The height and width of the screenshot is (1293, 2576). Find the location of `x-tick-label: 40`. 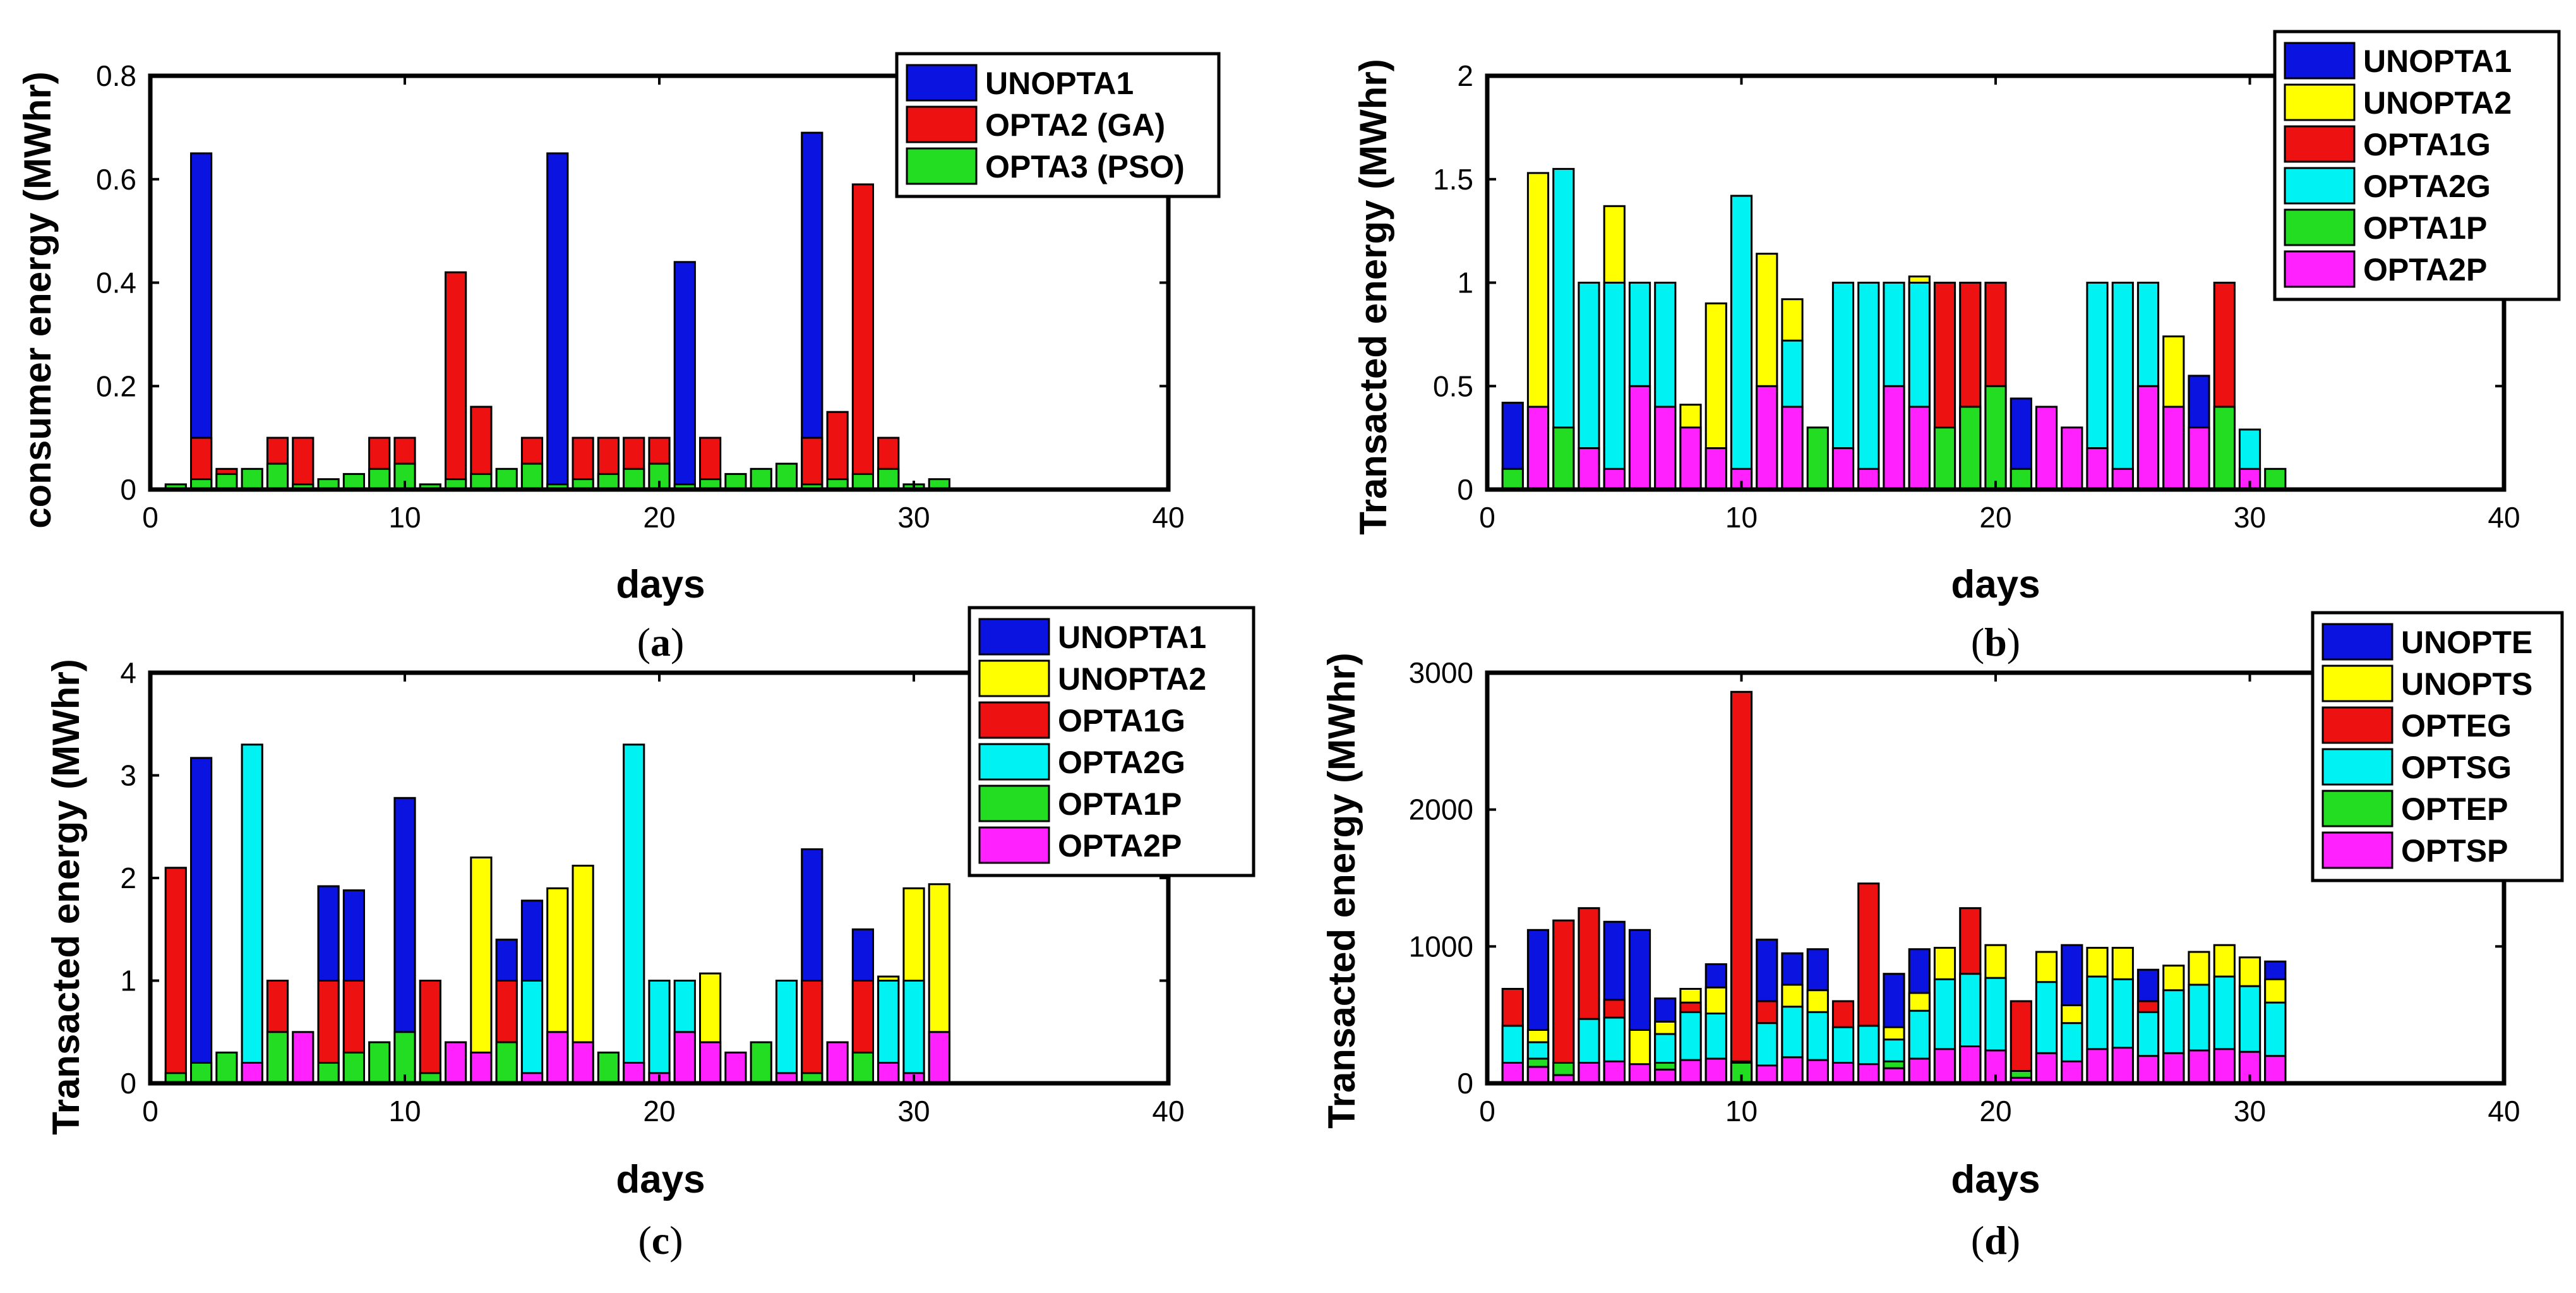

x-tick-label: 40 is located at coordinates (1168, 517).